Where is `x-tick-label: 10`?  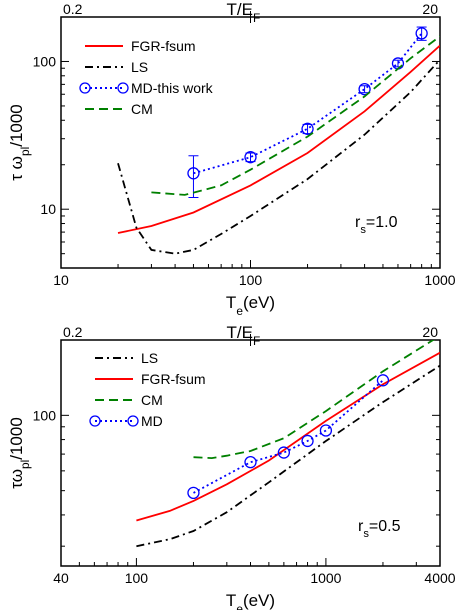 x-tick-label: 10 is located at coordinates (61, 280).